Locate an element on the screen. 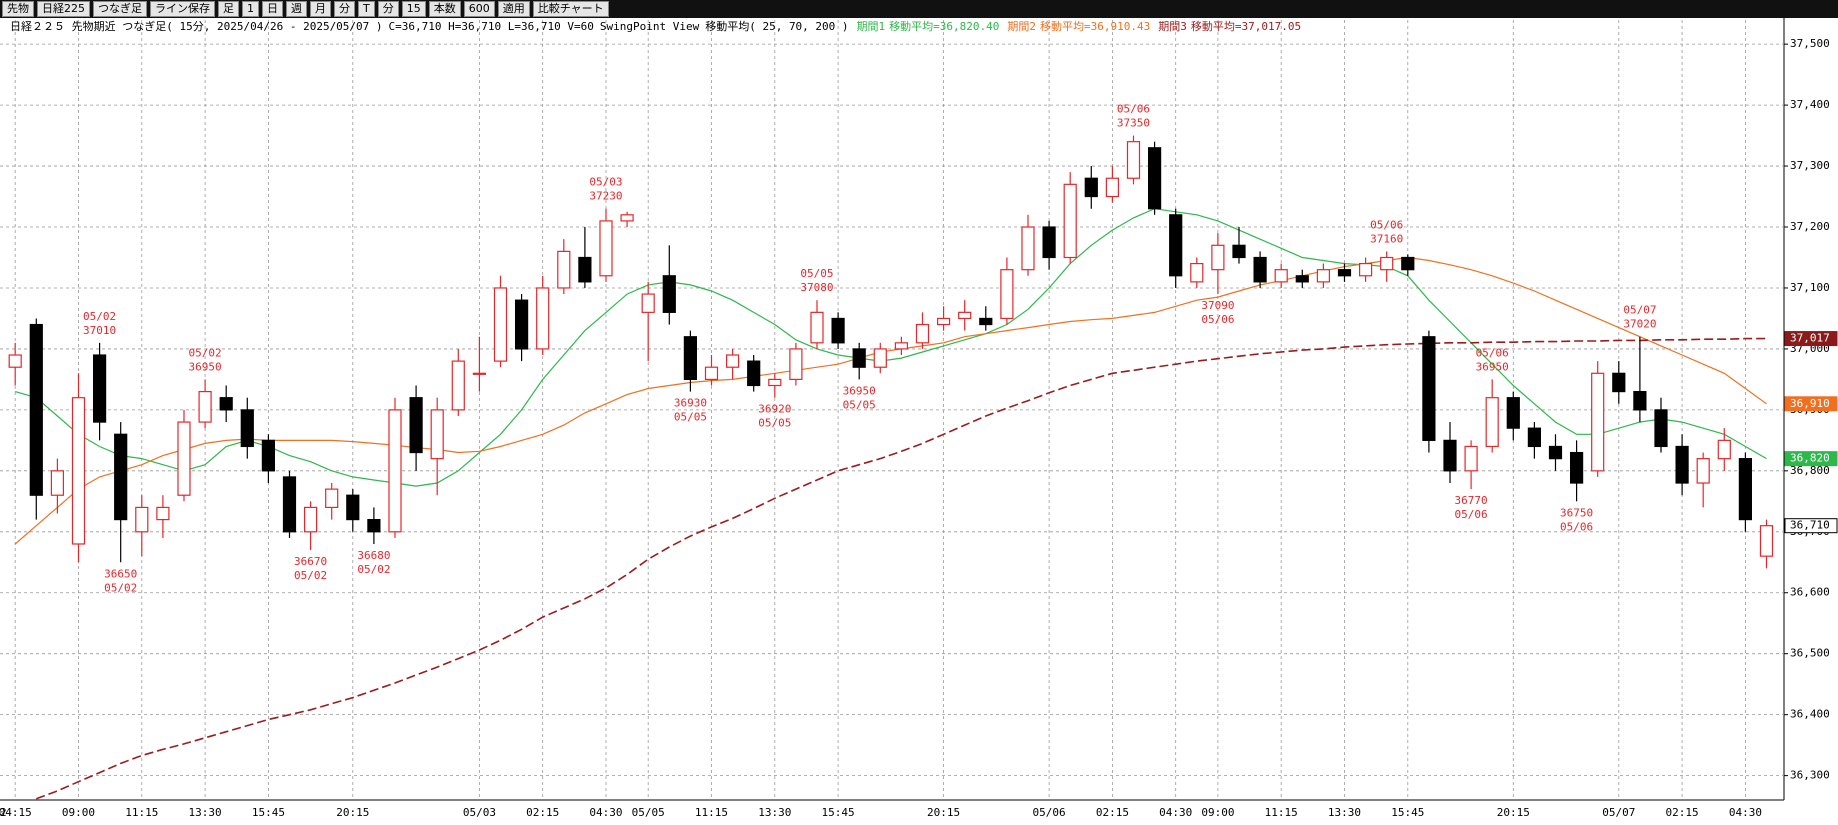 This screenshot has height=825, width=1838. toolbar-item: 先物 is located at coordinates (18, 9).